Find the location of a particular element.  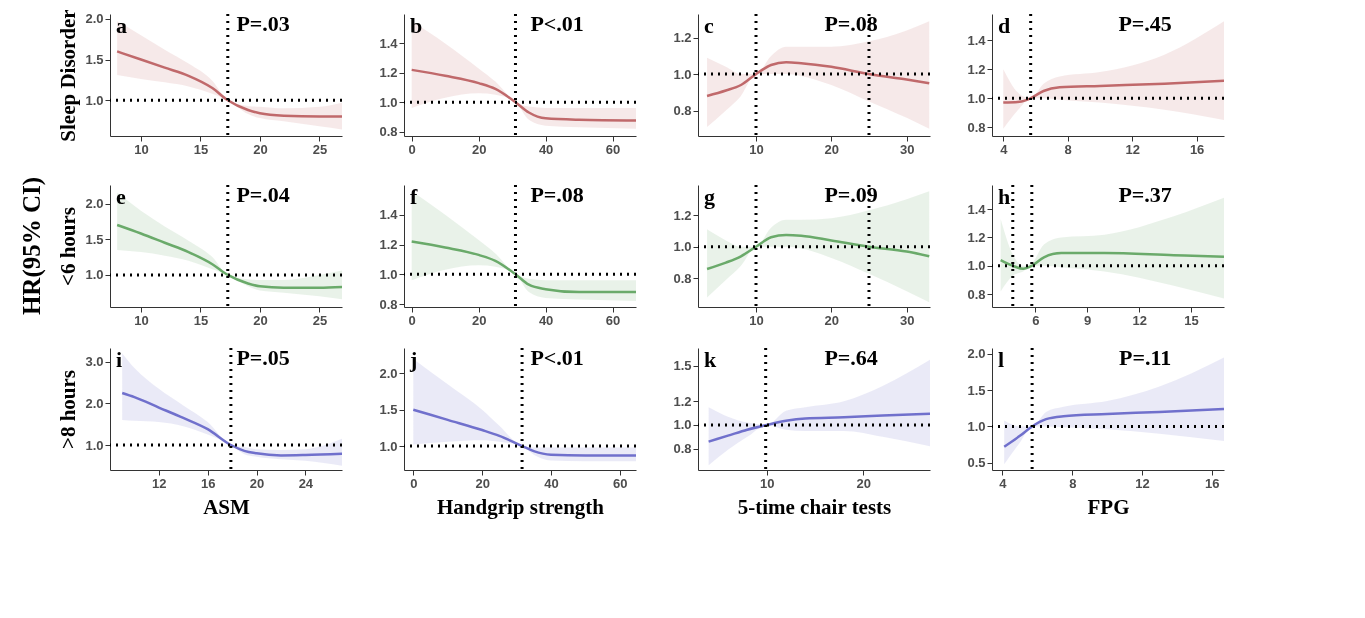

y-axis-title: >8 hours is located at coordinates (68, 409).